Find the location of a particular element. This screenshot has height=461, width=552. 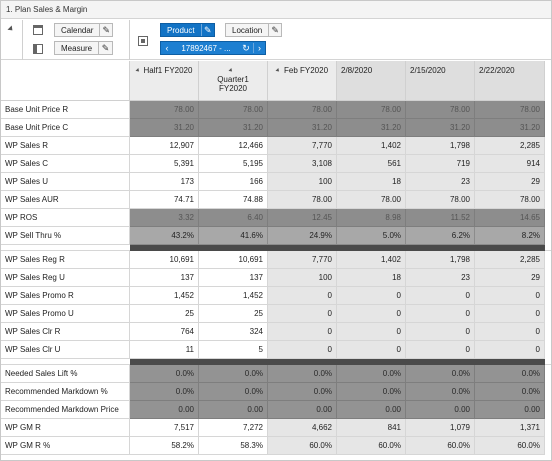

data-cell: 719 is located at coordinates (440, 164).